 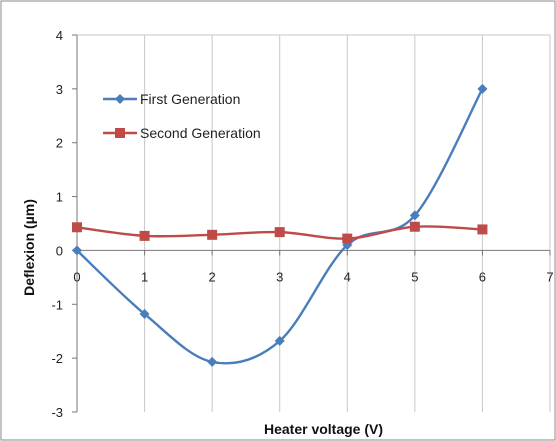 I want to click on y-tick-label: 1, so click(x=59, y=197).